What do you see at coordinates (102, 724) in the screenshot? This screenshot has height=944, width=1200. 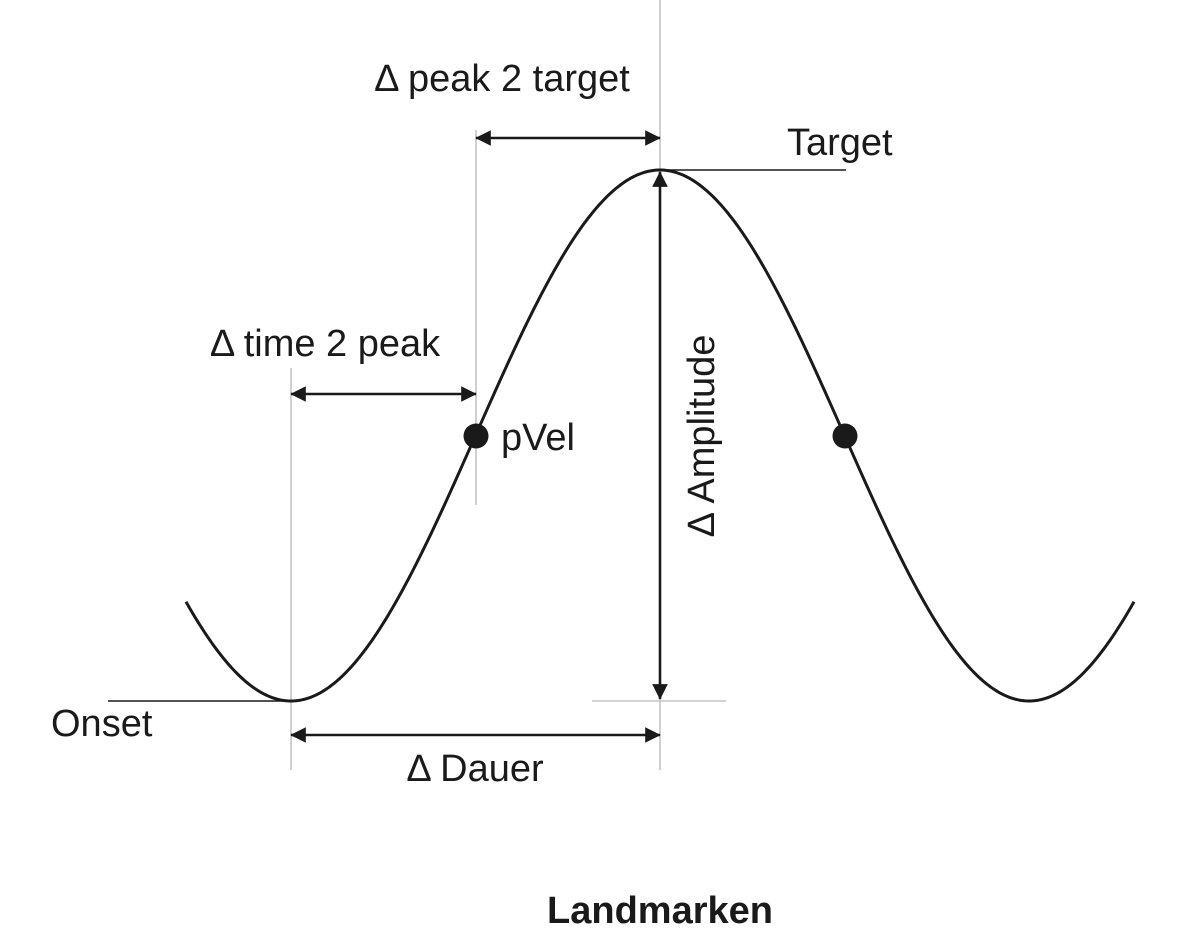 I see `onset-label: Onset` at bounding box center [102, 724].